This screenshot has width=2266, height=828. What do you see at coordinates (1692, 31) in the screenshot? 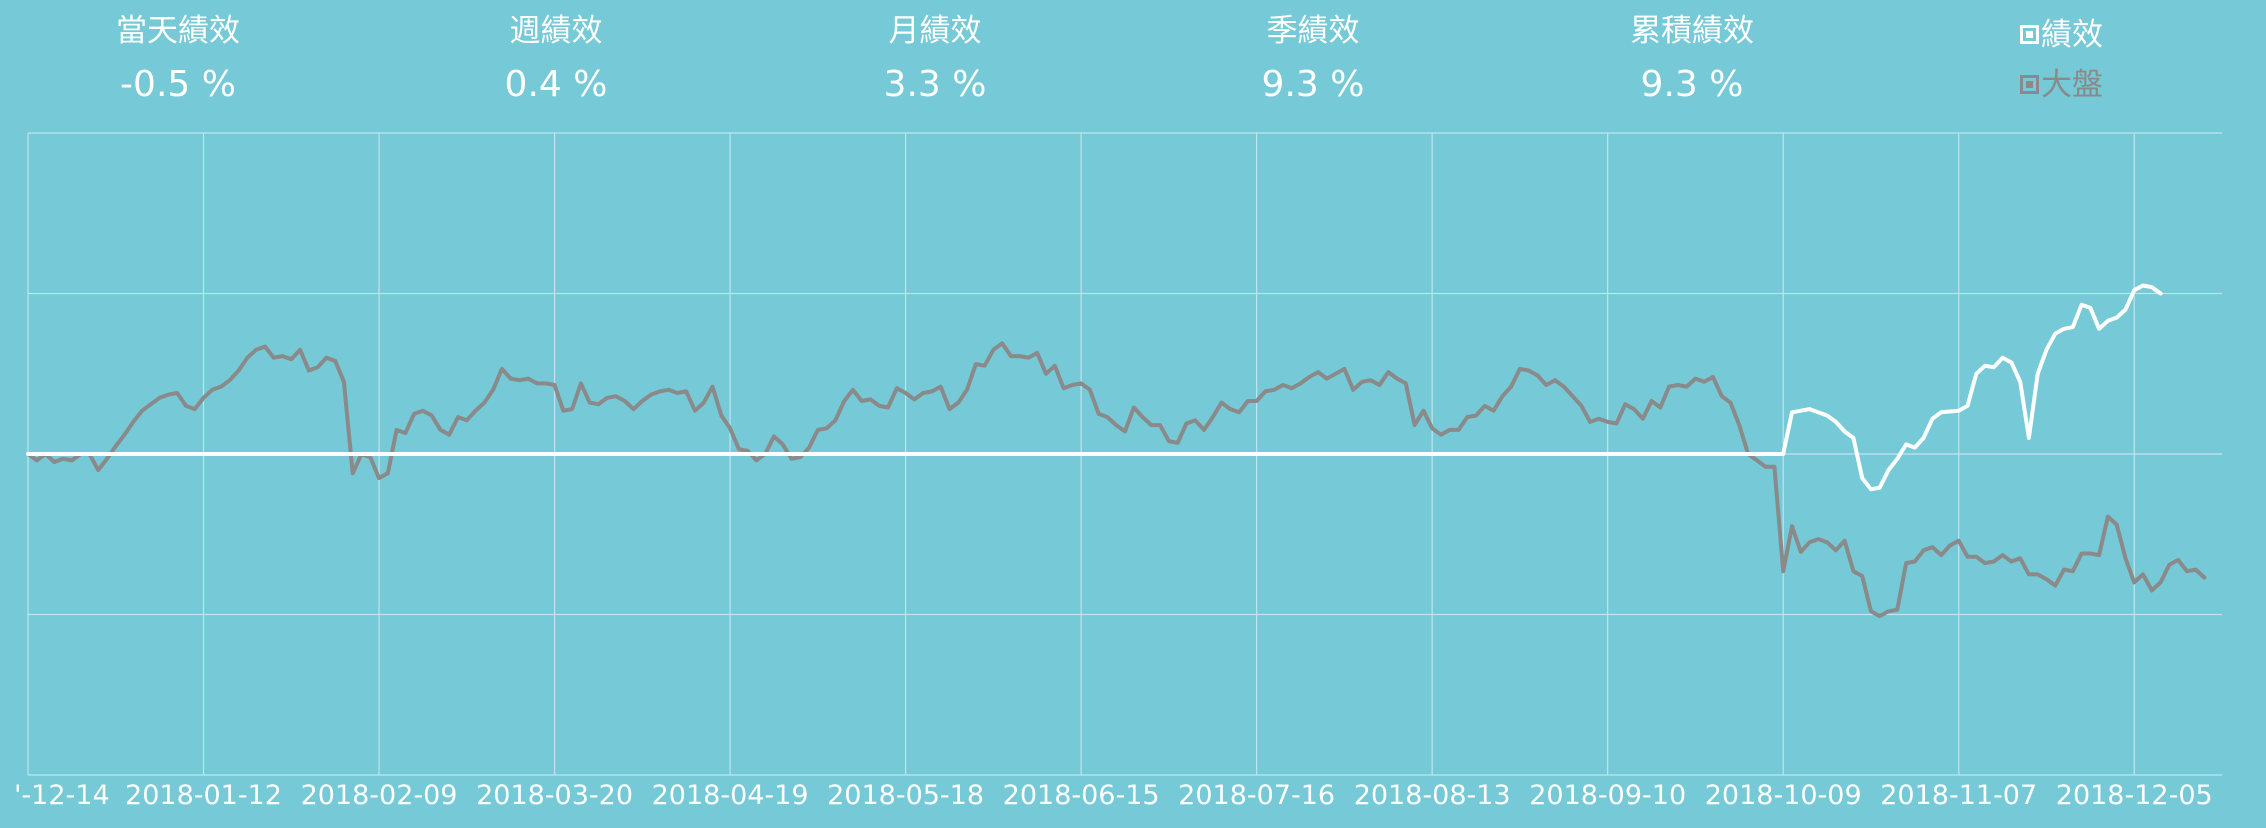
I see `stat-label: 累積績效` at bounding box center [1692, 31].